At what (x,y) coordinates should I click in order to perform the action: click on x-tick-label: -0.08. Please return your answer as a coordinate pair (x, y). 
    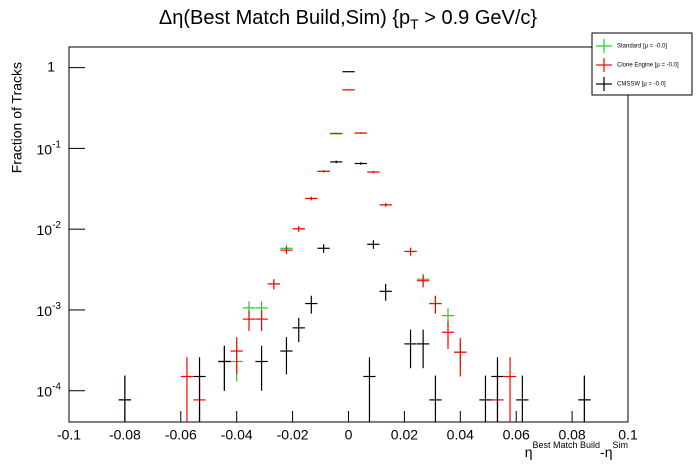
    Looking at the image, I should click on (125, 435).